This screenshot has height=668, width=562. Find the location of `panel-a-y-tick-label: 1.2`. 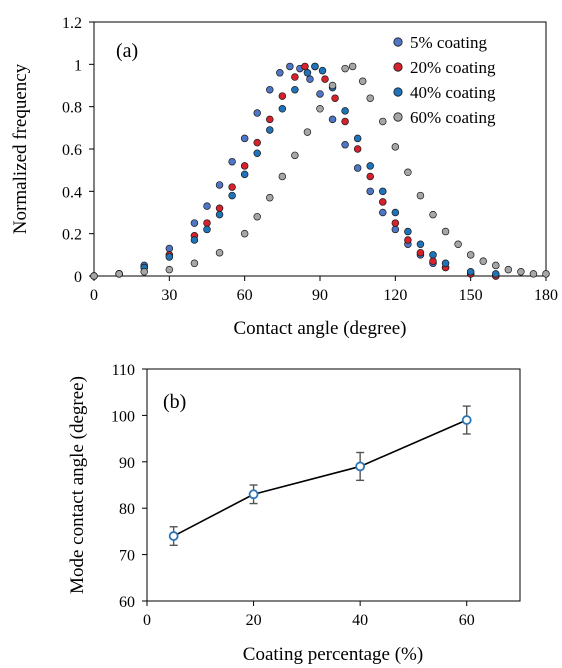

panel-a-y-tick-label: 1.2 is located at coordinates (72, 23).